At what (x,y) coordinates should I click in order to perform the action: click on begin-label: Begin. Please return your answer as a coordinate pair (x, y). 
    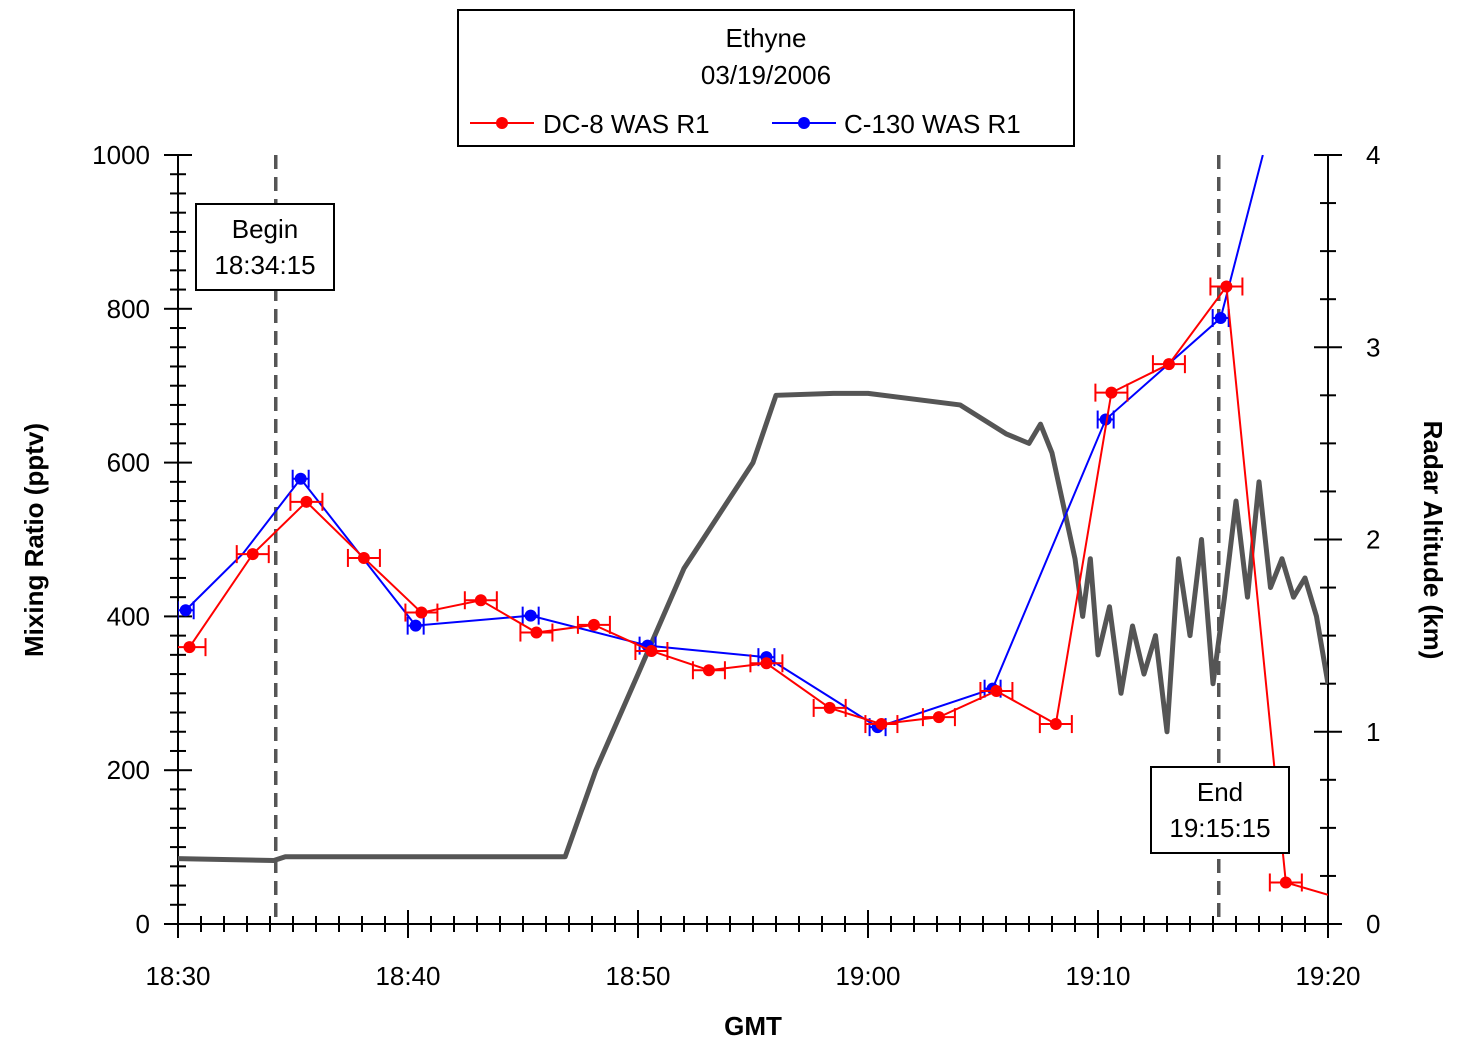
    Looking at the image, I should click on (265, 229).